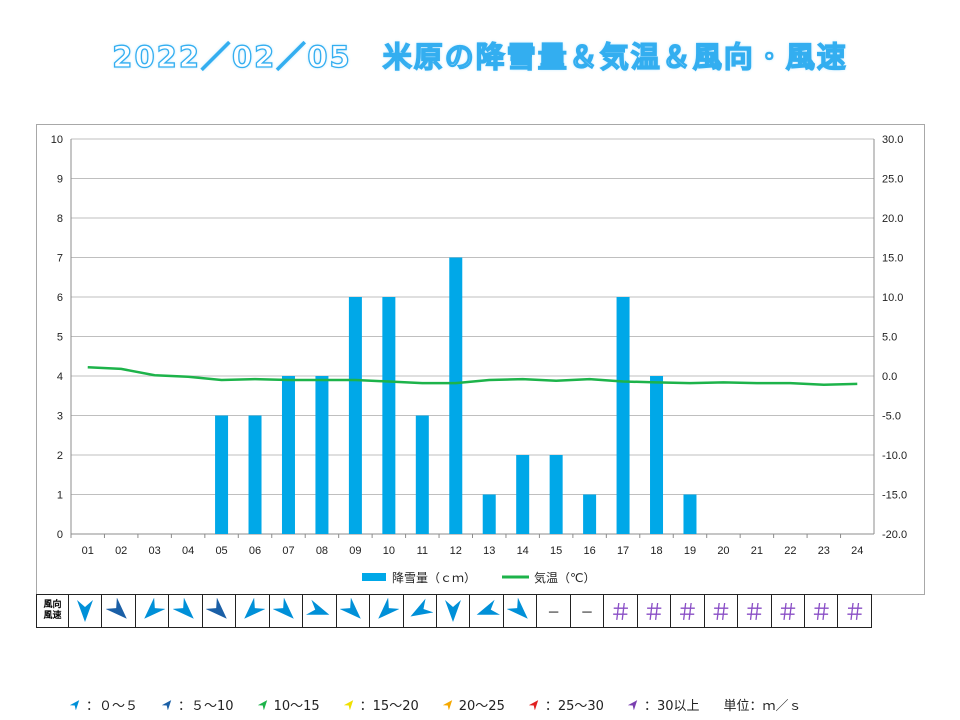 Image resolution: width=960 pixels, height=720 pixels. Describe the element at coordinates (60, 496) in the screenshot. I see `y-left-tick-label: 1` at that location.